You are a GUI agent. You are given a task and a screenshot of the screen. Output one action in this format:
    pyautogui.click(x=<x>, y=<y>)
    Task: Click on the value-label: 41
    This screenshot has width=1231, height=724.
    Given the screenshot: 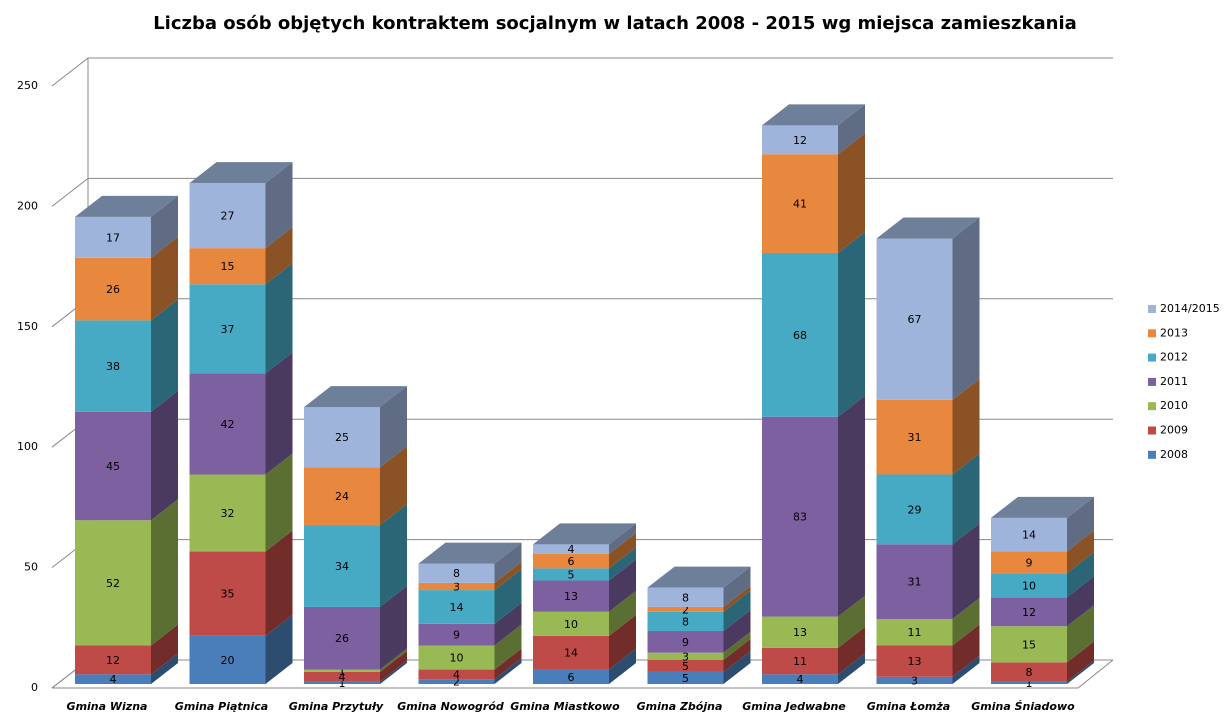 What is the action you would take?
    pyautogui.click(x=800, y=204)
    